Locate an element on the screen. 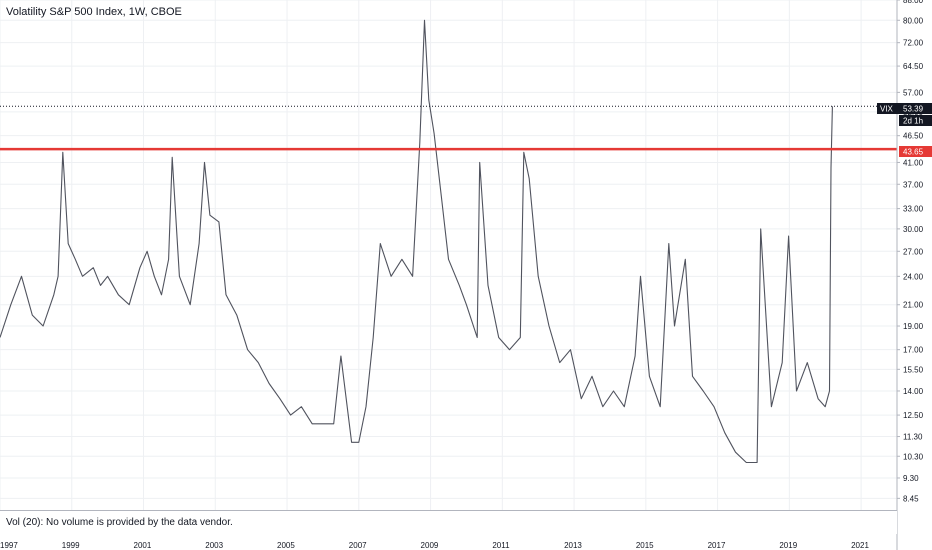  y-tick-label: 9.30 is located at coordinates (911, 478).